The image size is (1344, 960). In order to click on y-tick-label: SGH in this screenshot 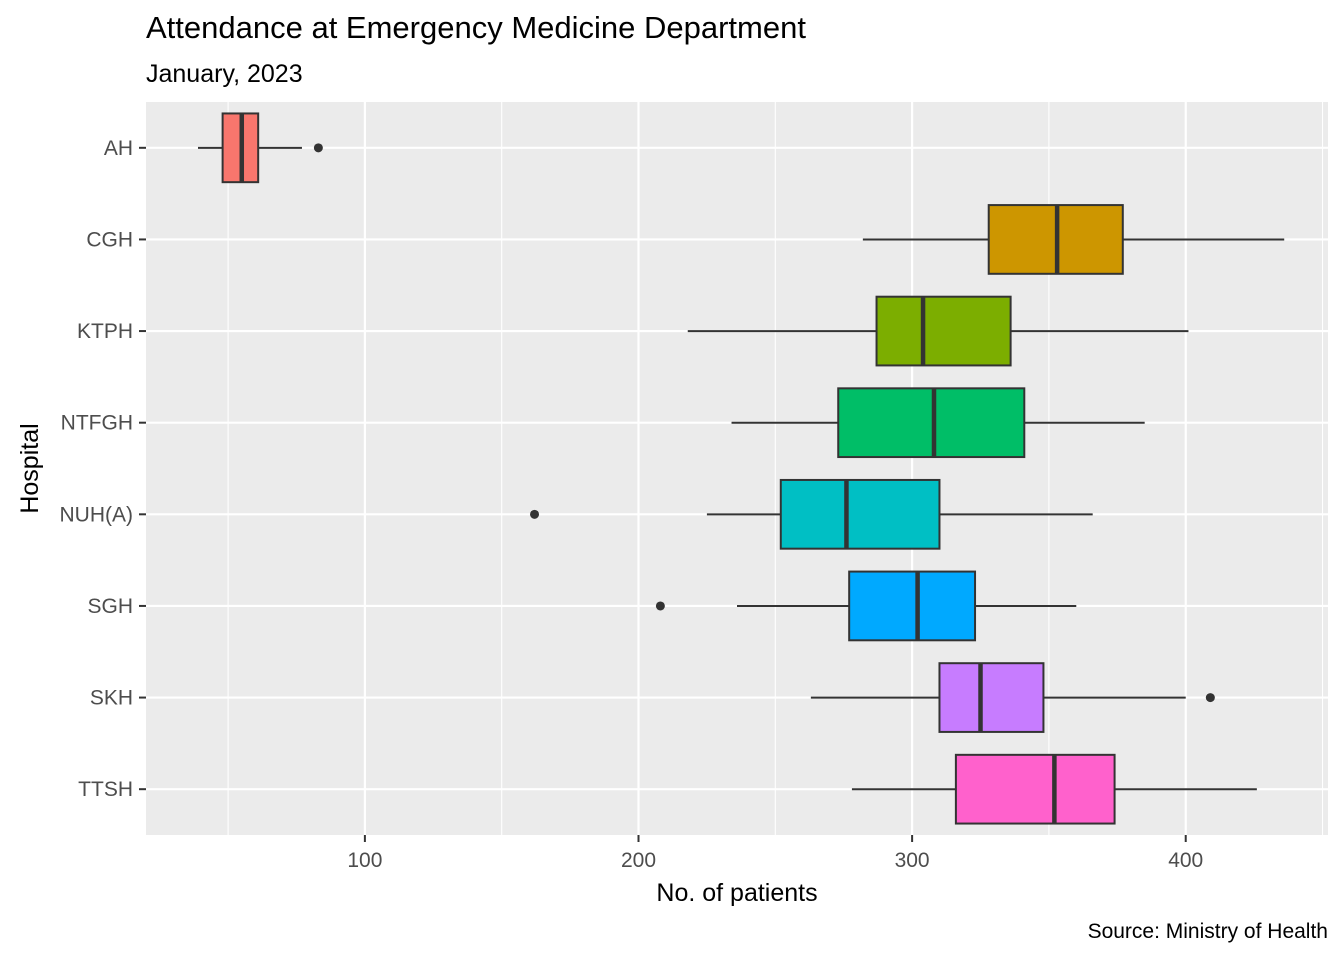, I will do `click(110, 606)`.